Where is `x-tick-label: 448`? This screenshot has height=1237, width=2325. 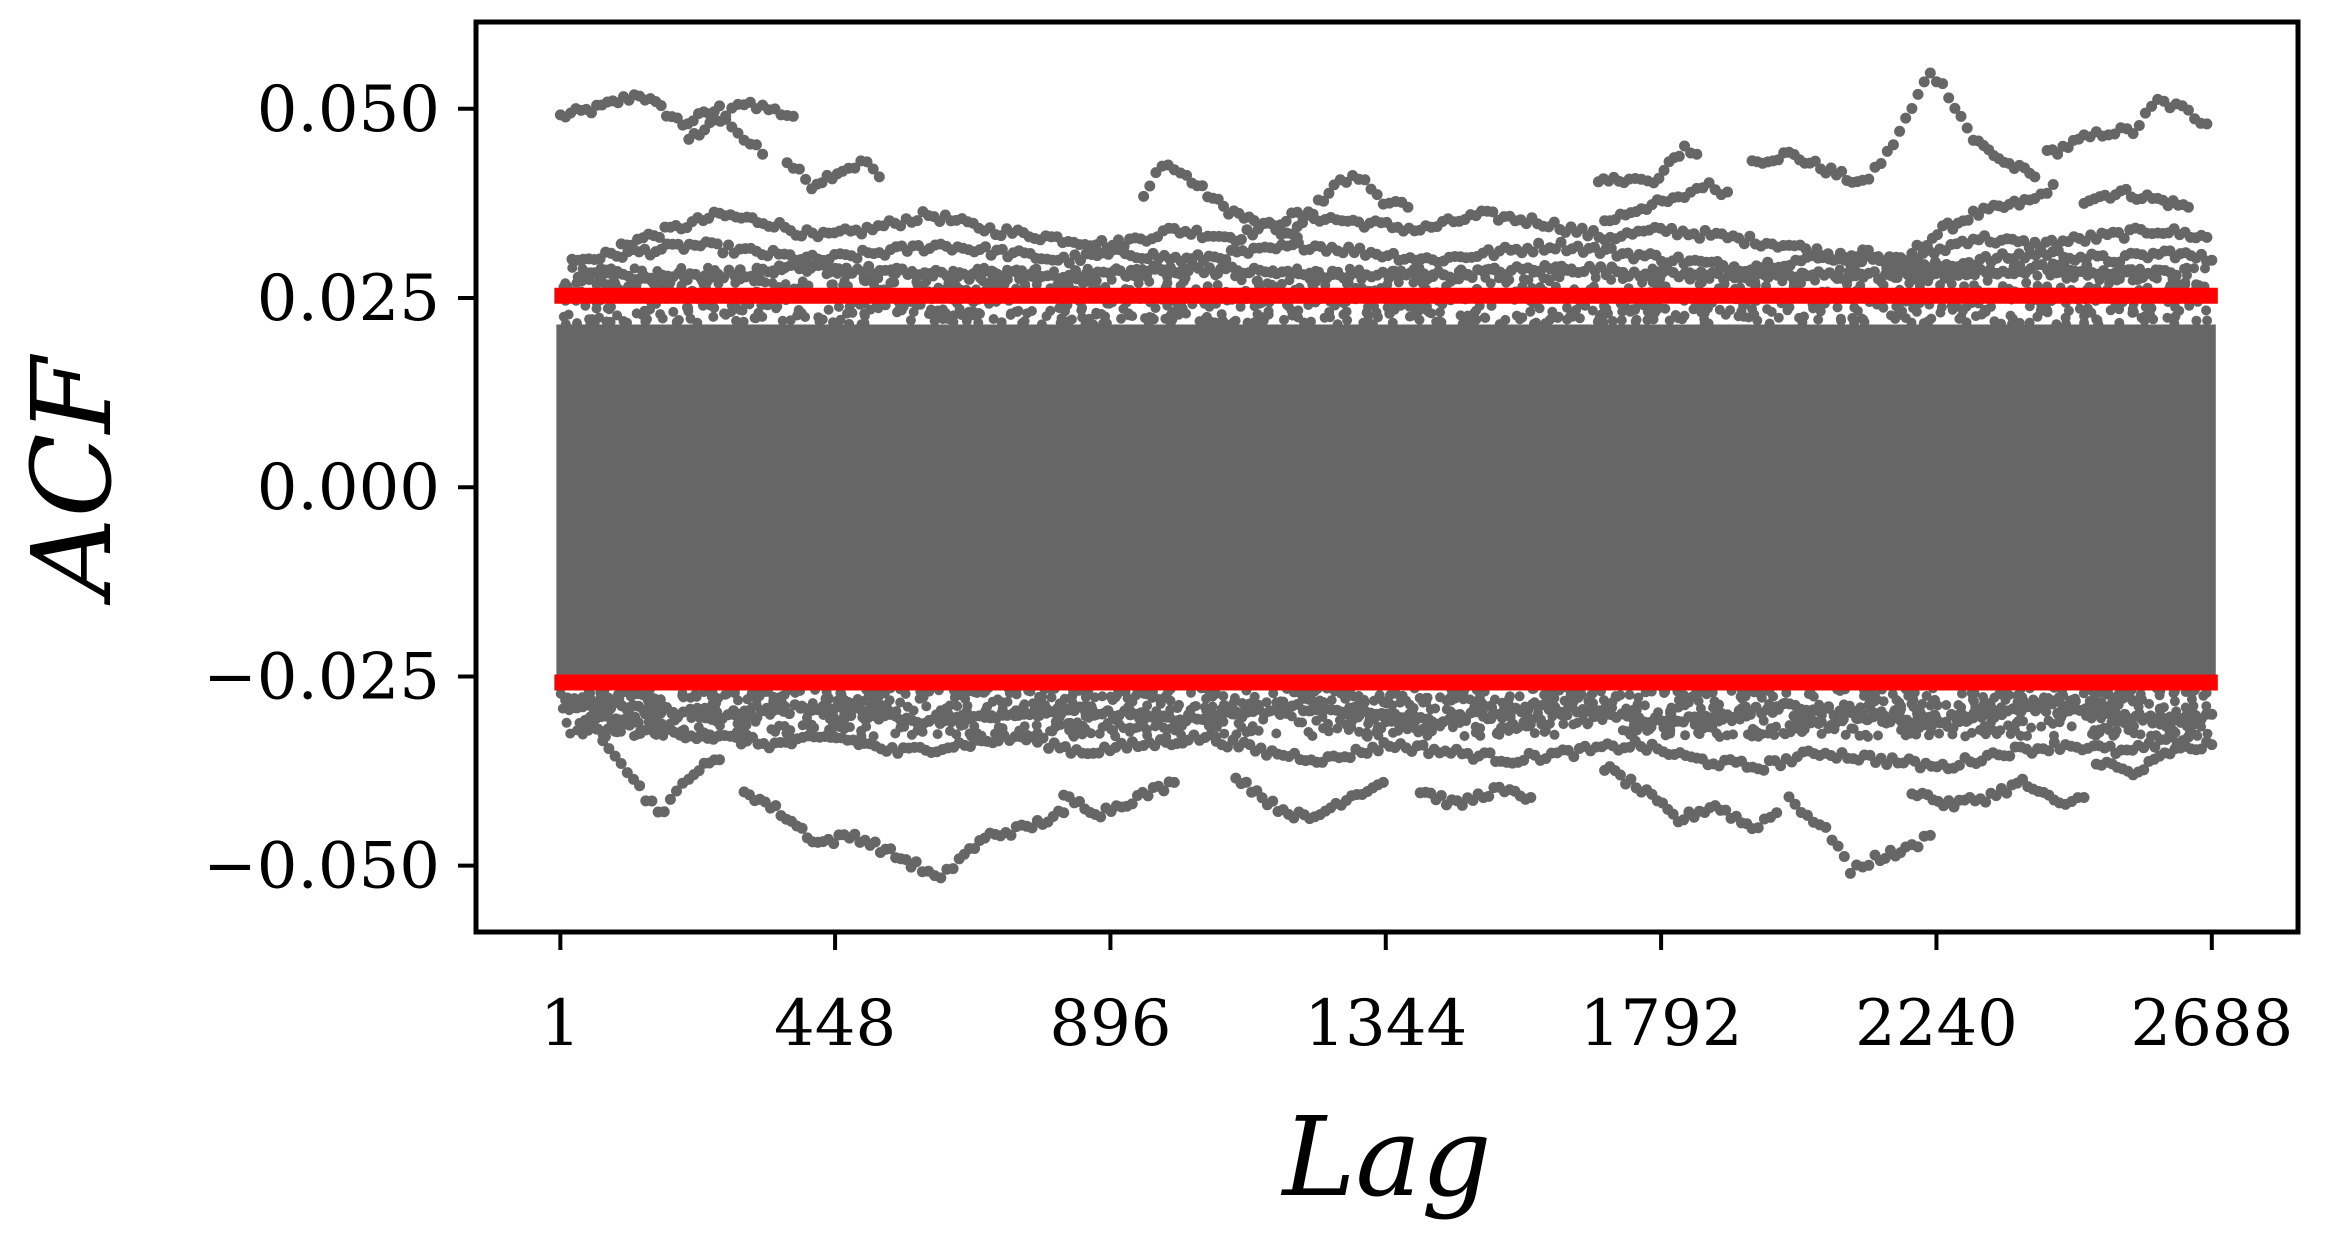 x-tick-label: 448 is located at coordinates (835, 1024).